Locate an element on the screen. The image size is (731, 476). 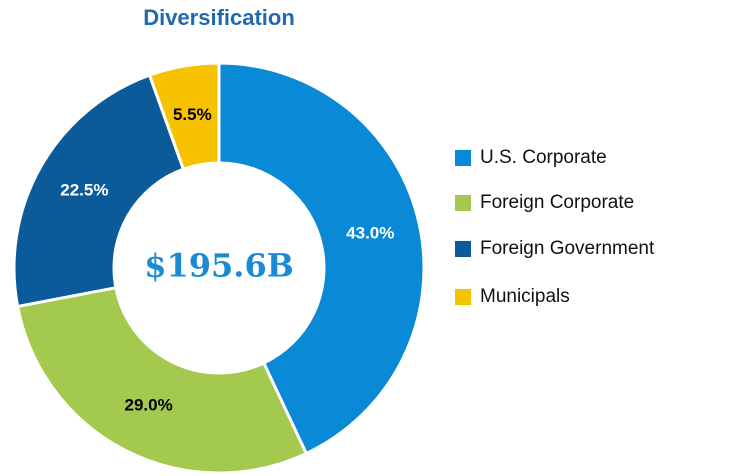
legend-label: Foreign Corporate is located at coordinates (557, 202).